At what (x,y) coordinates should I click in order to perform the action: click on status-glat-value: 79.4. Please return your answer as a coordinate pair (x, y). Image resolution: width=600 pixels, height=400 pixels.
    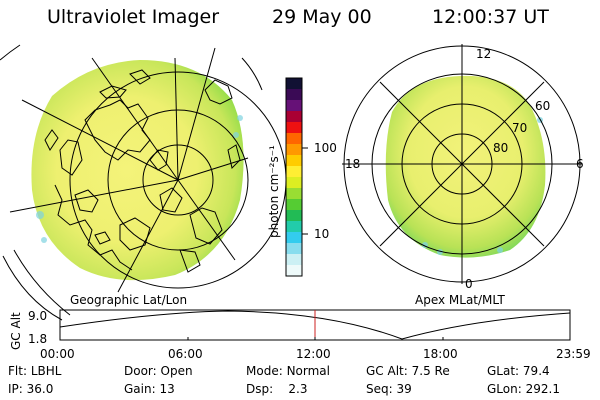
    Looking at the image, I should click on (536, 371).